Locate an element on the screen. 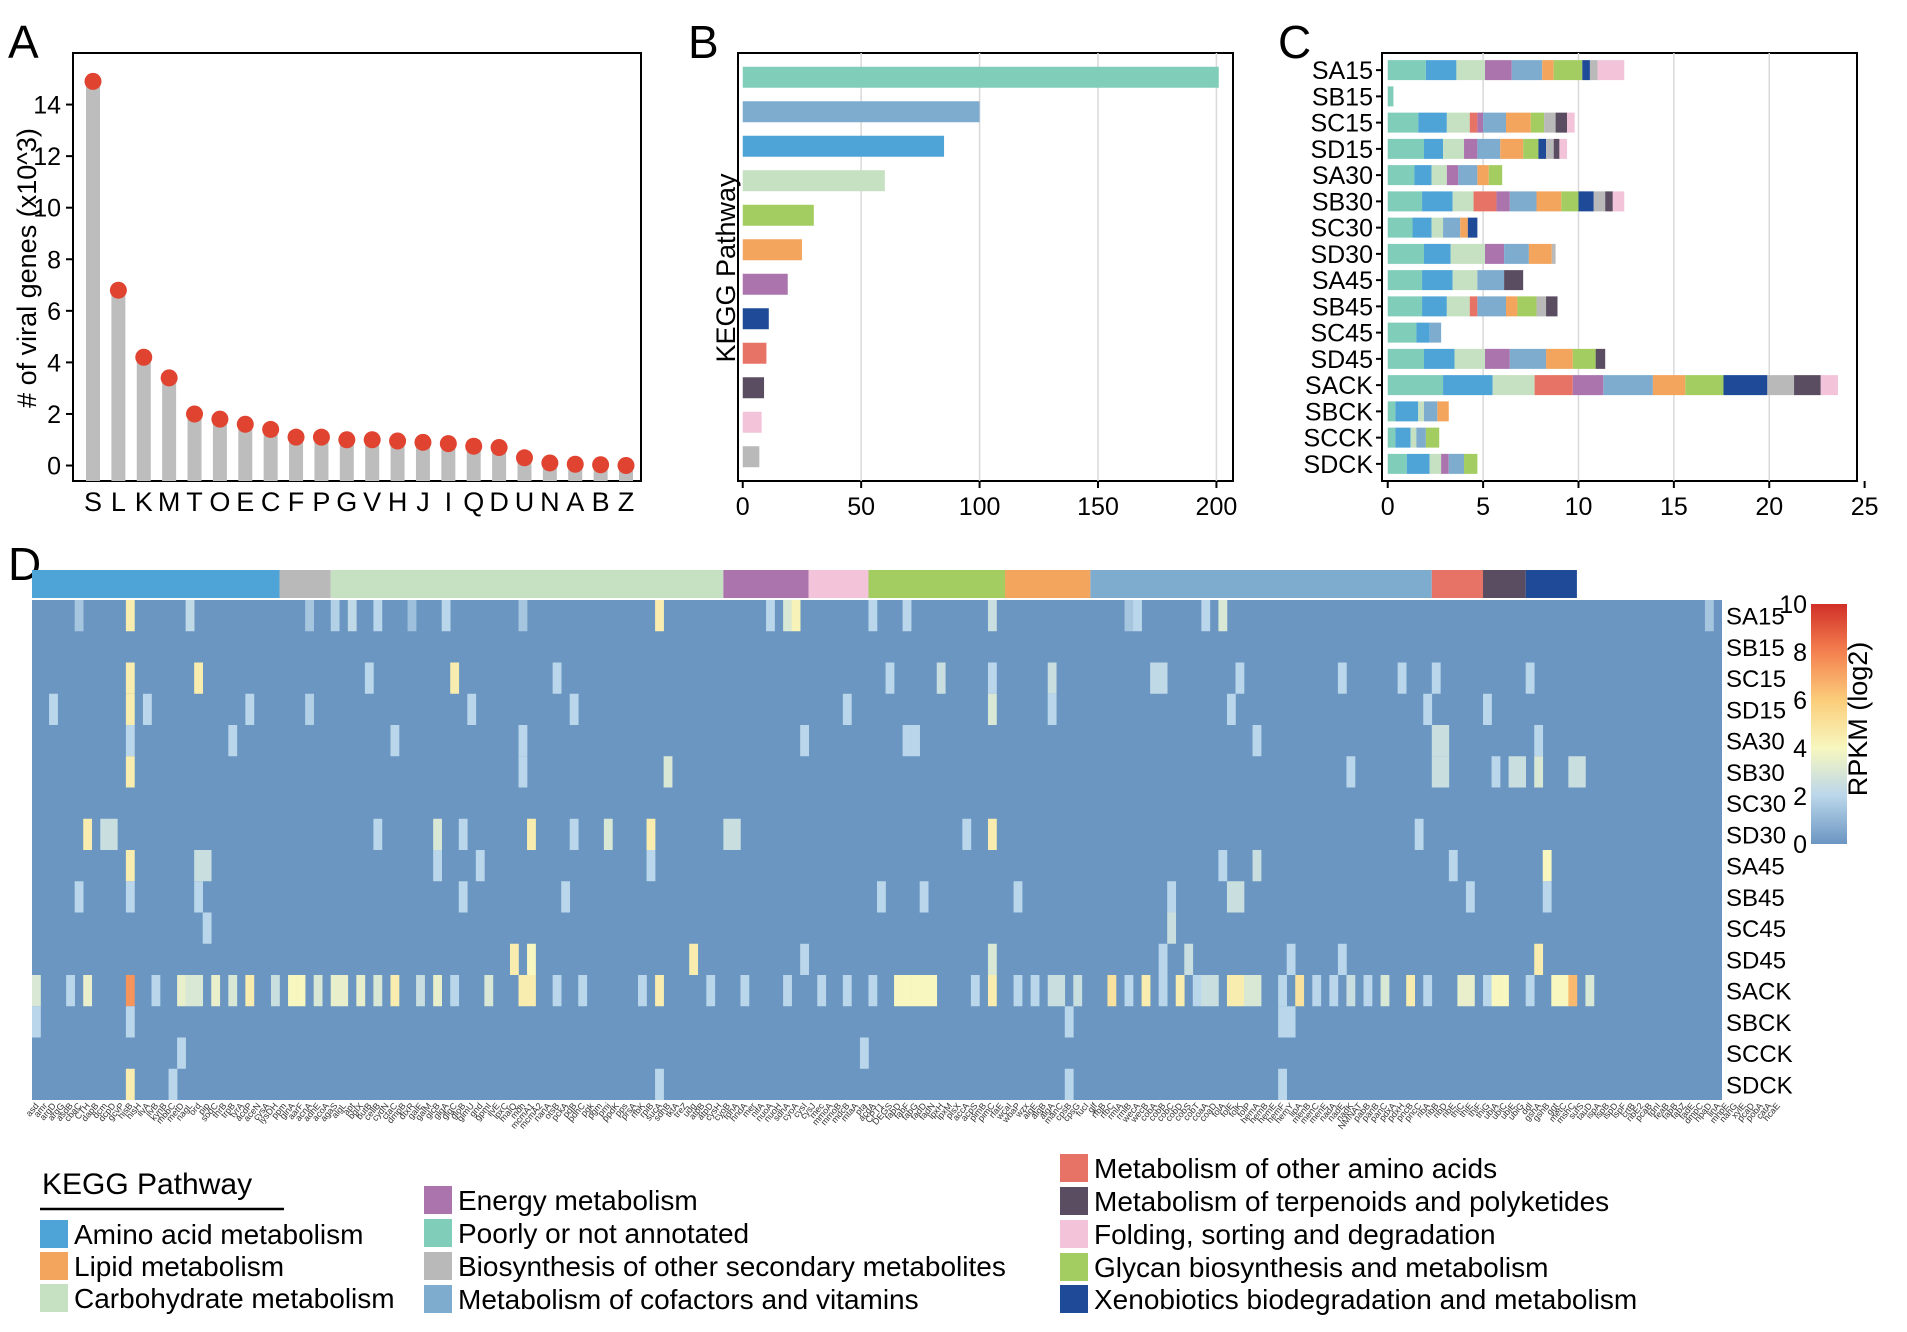 The width and height of the screenshot is (1907, 1332). panel-c-ytick-label: SD30 is located at coordinates (1341, 255).